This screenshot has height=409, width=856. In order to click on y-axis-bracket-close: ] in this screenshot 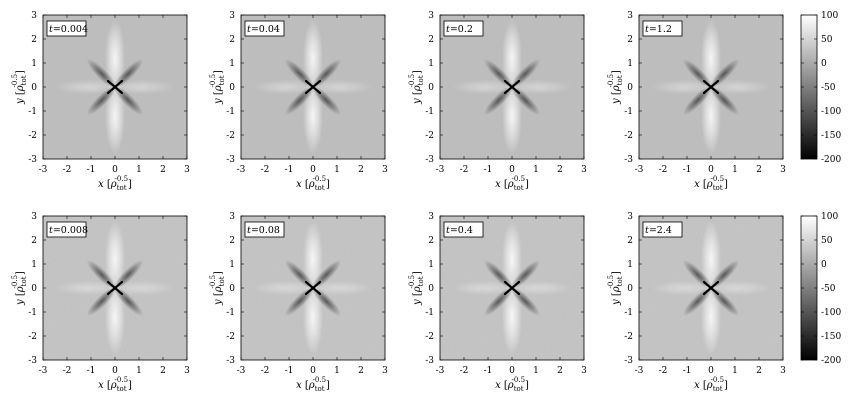, I will do `click(616, 273)`.